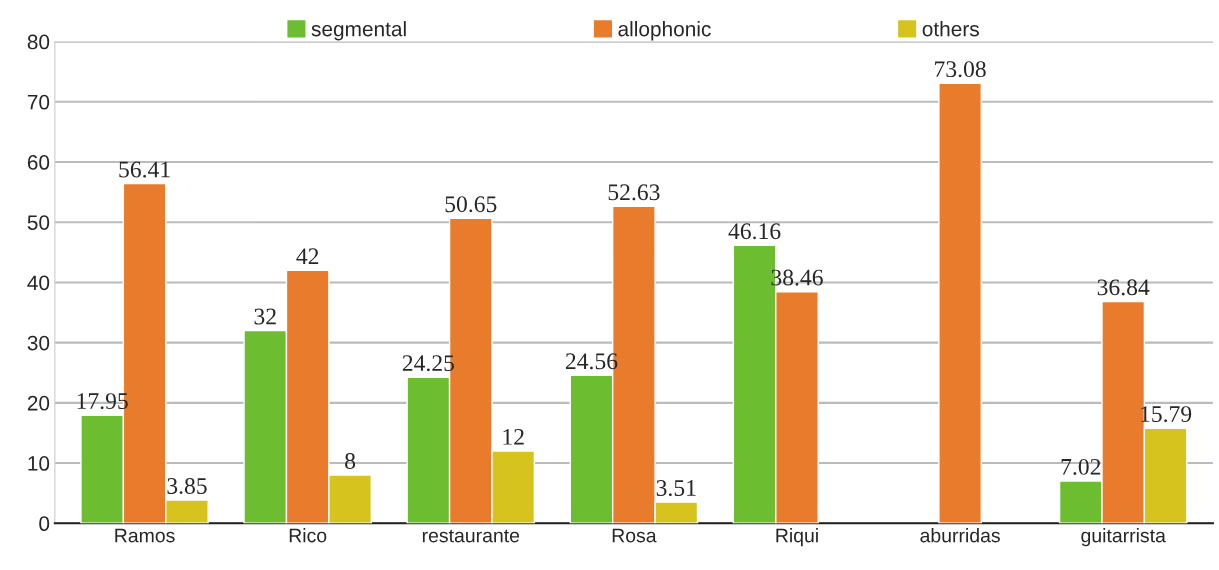 The width and height of the screenshot is (1219, 570). Describe the element at coordinates (350, 460) in the screenshot. I see `data-label: 8` at that location.